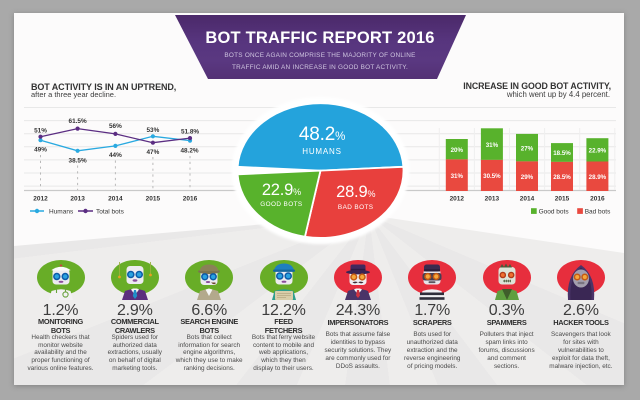  What do you see at coordinates (562, 177) in the screenshot?
I see `svg-text: 28.5%` at bounding box center [562, 177].